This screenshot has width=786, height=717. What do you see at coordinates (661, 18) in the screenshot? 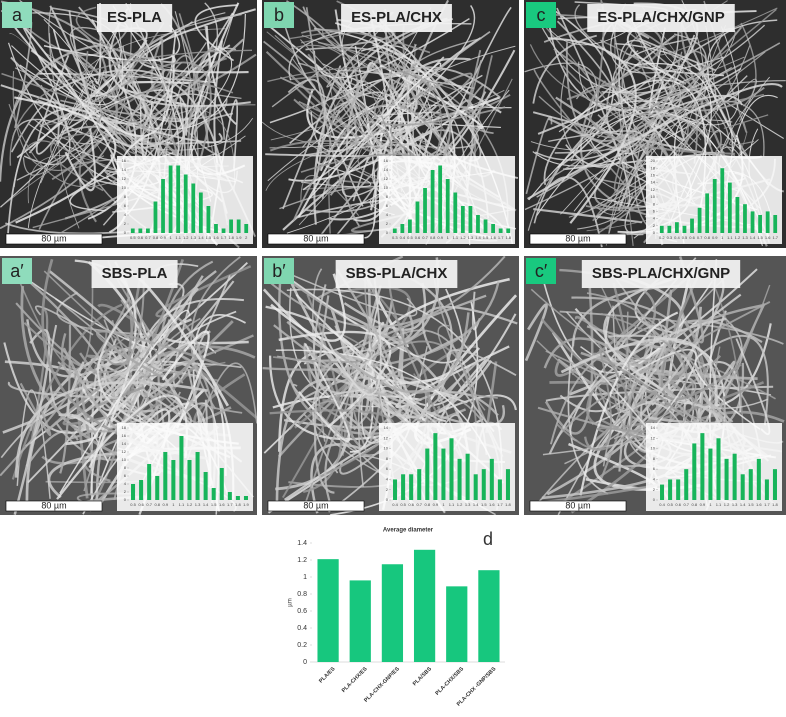
I see `panel-title-box` at bounding box center [661, 18].